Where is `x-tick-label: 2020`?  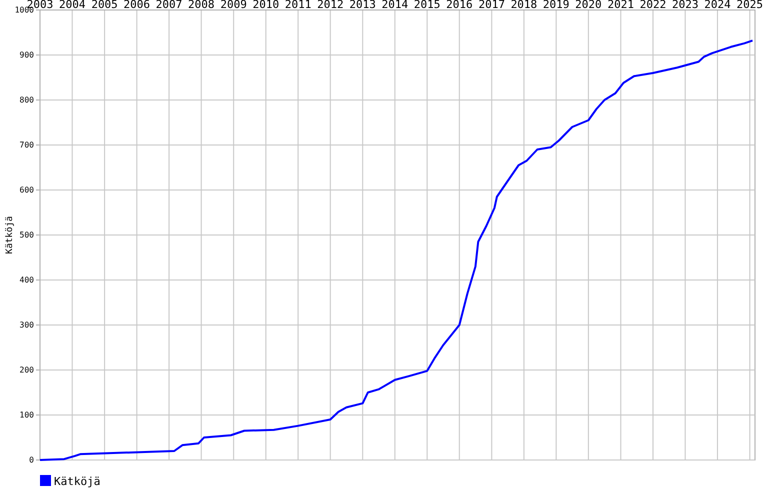
x-tick-label: 2020 is located at coordinates (588, 5).